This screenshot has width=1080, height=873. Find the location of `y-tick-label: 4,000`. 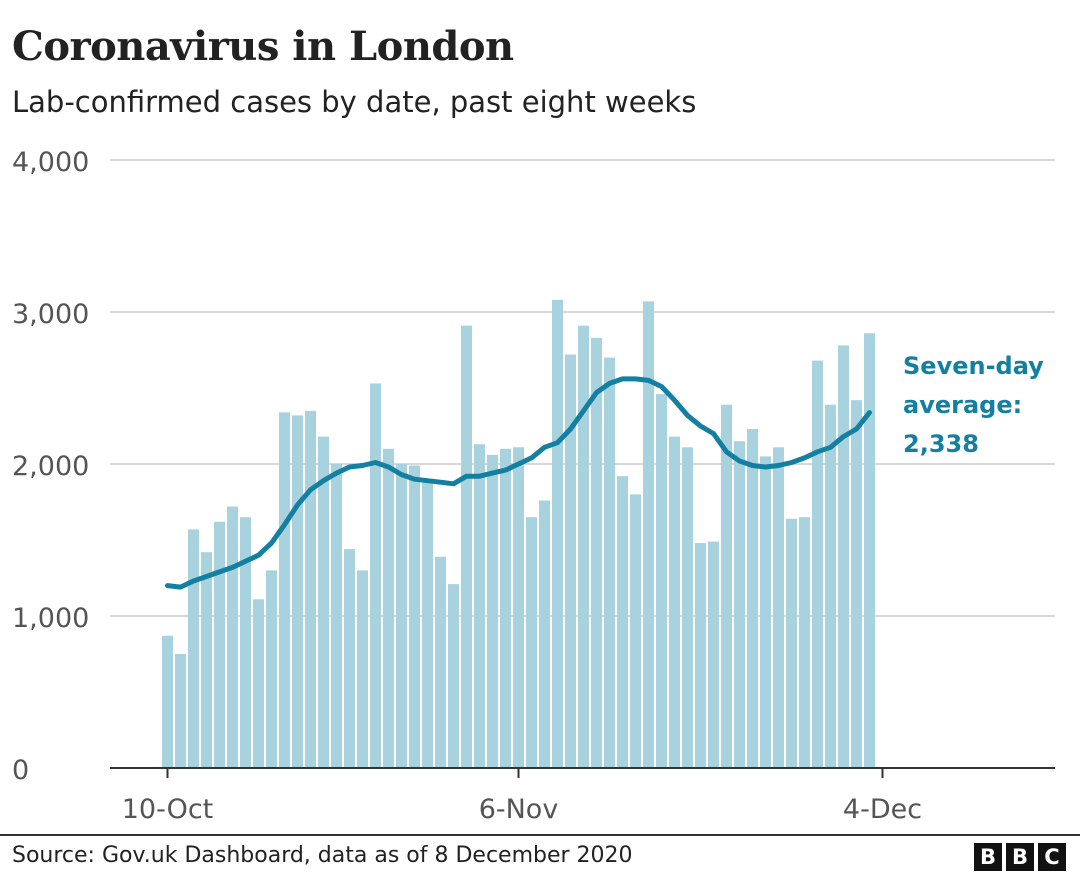

y-tick-label: 4,000 is located at coordinates (50, 162).